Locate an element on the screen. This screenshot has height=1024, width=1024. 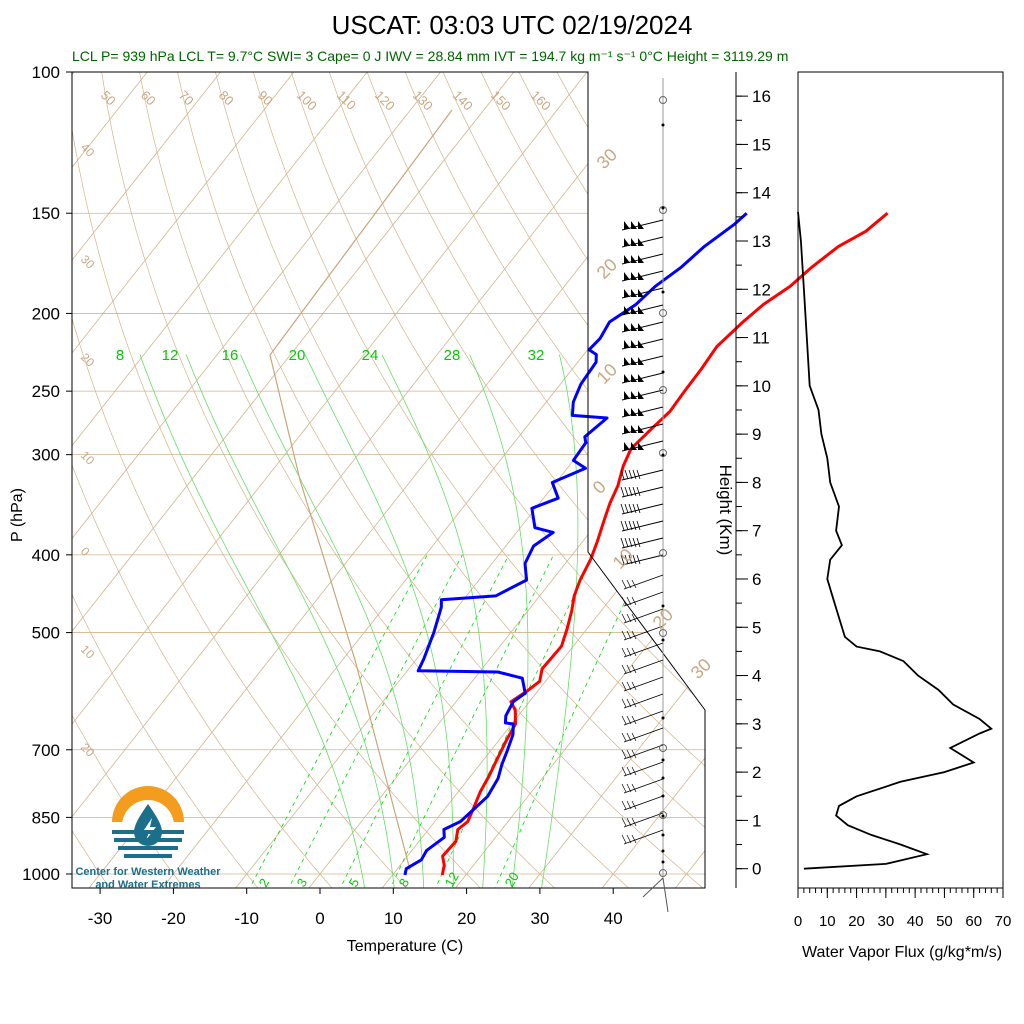
height-tick-label: 10 is located at coordinates (761, 386).